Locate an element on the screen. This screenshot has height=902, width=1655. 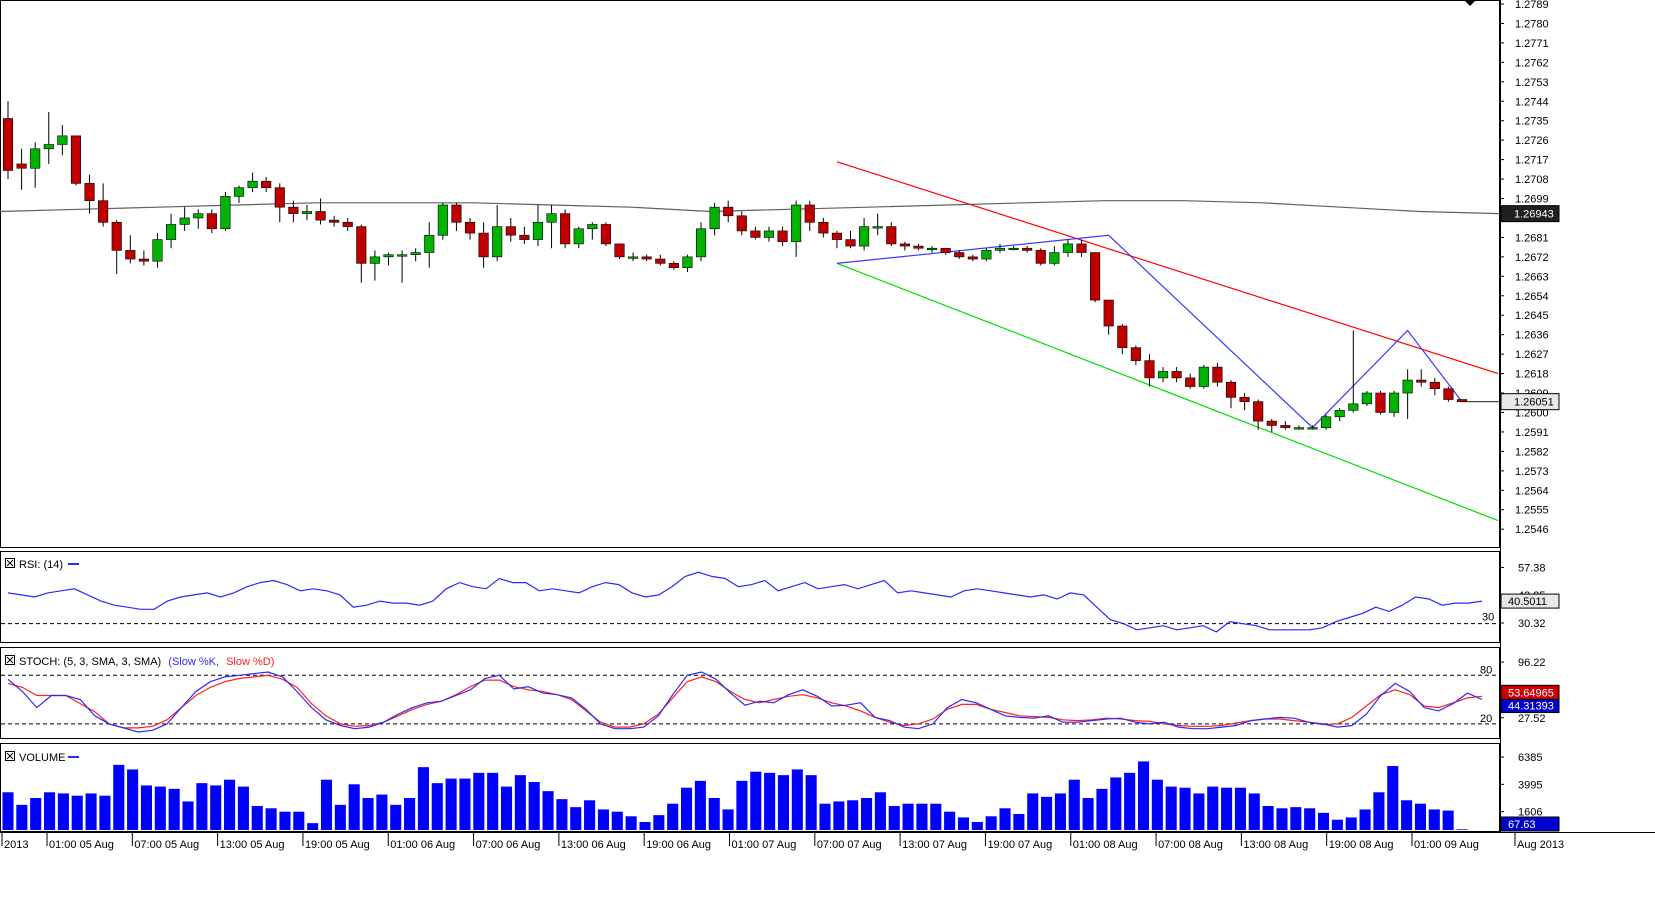
price-tick-label: 1.2708 is located at coordinates (1532, 180).